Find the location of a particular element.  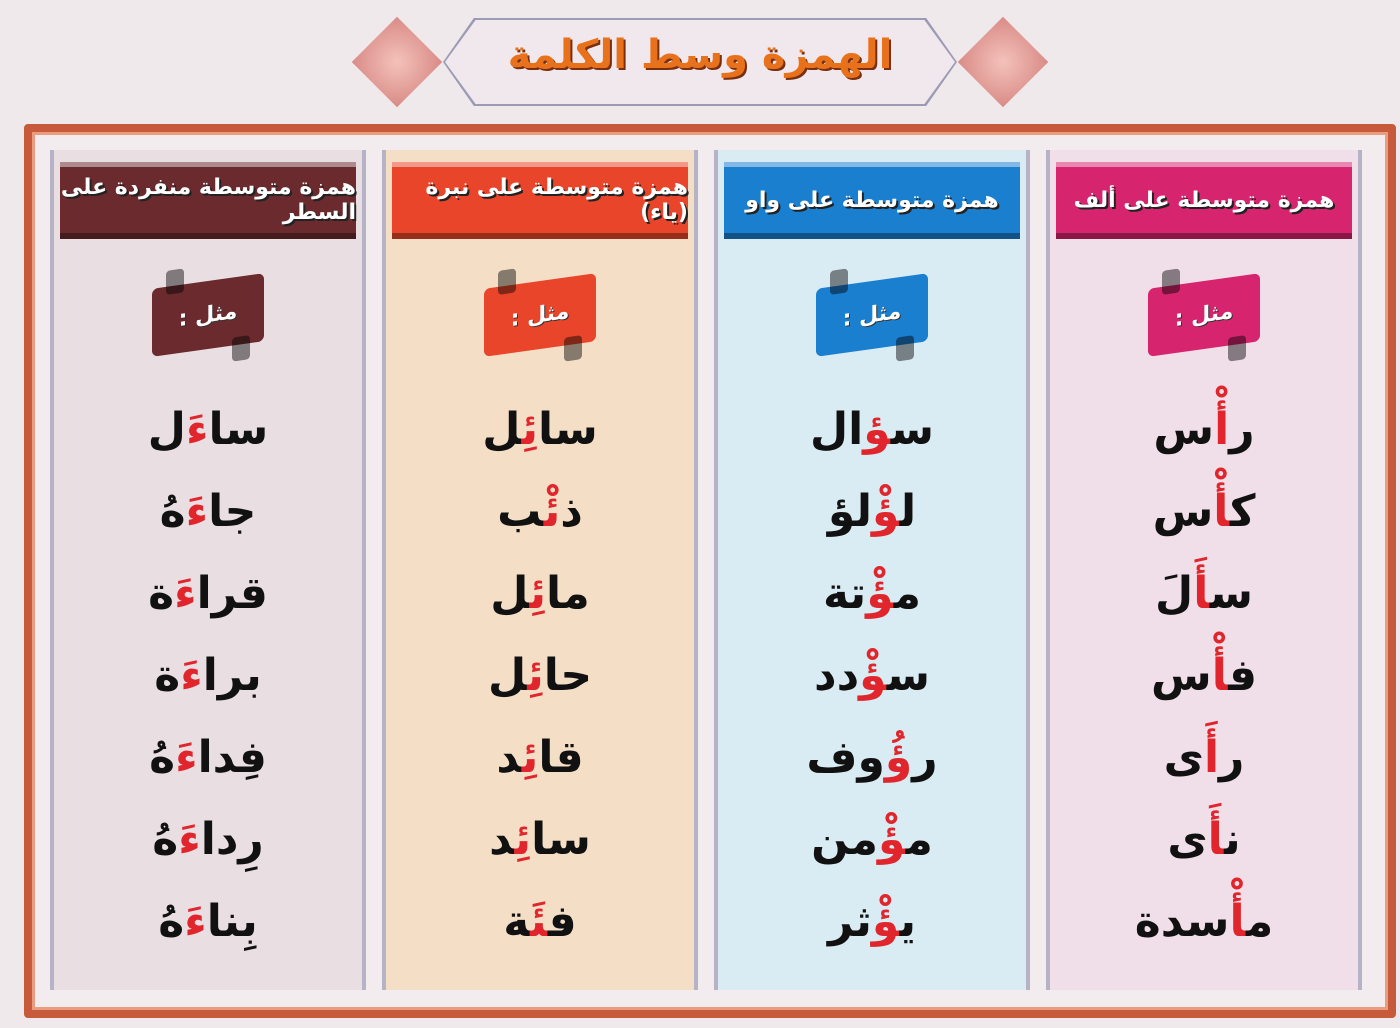

word-segment: قرا is located at coordinates (232, 593).